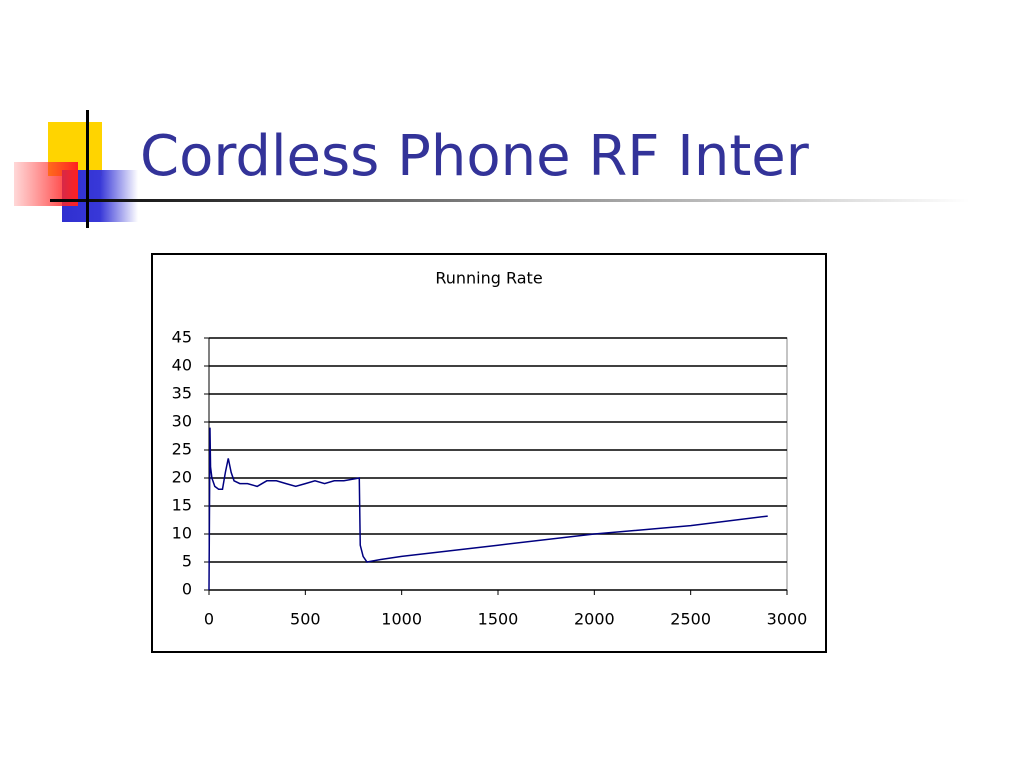  What do you see at coordinates (87, 169) in the screenshot?
I see `deco-line` at bounding box center [87, 169].